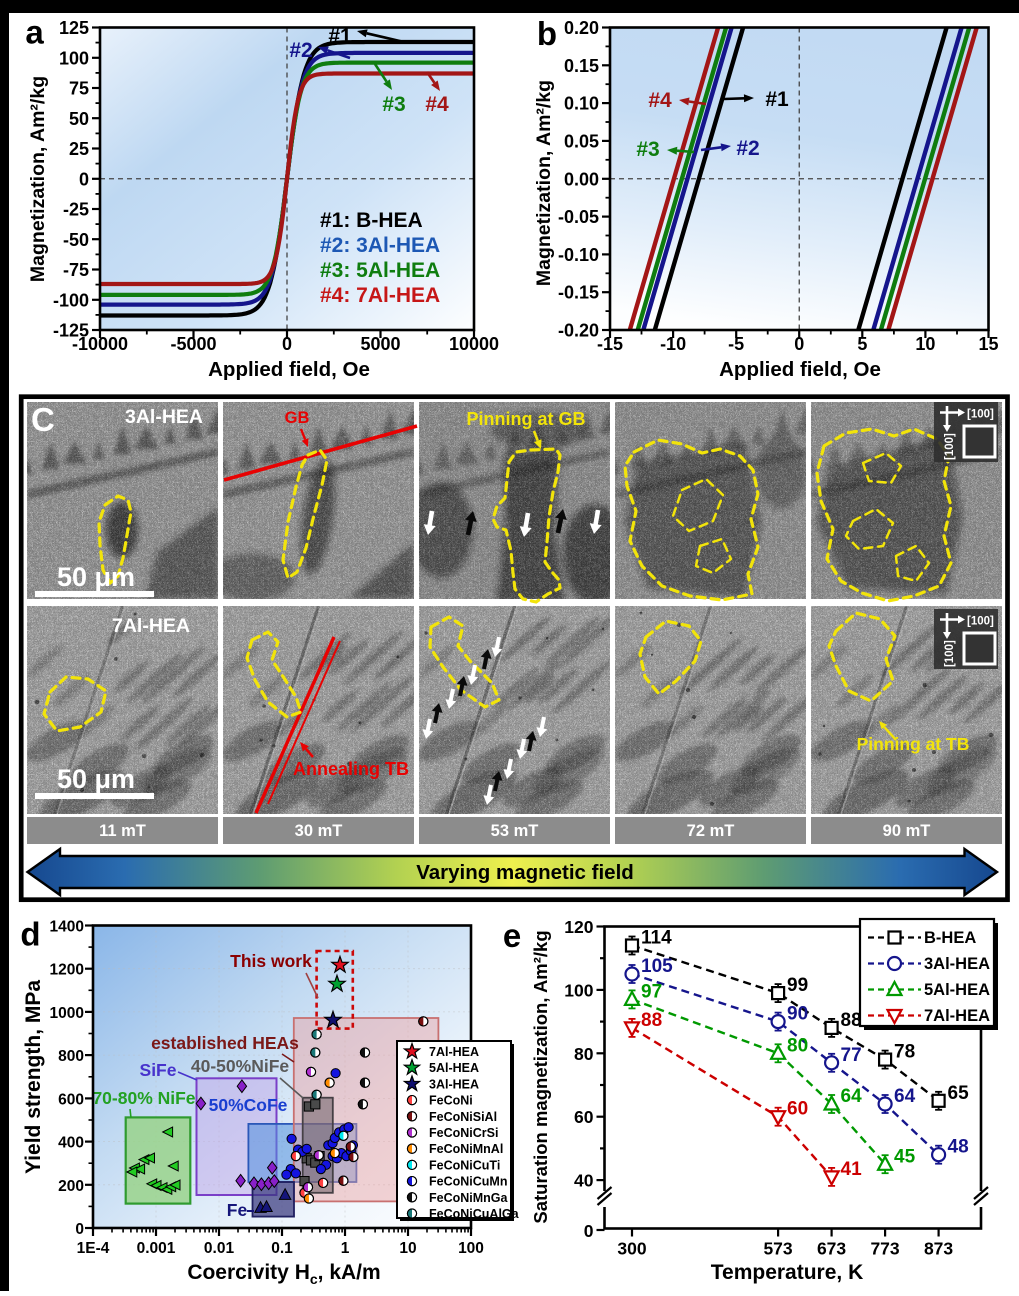  I want to click on svg-text: 99, so click(797, 985).